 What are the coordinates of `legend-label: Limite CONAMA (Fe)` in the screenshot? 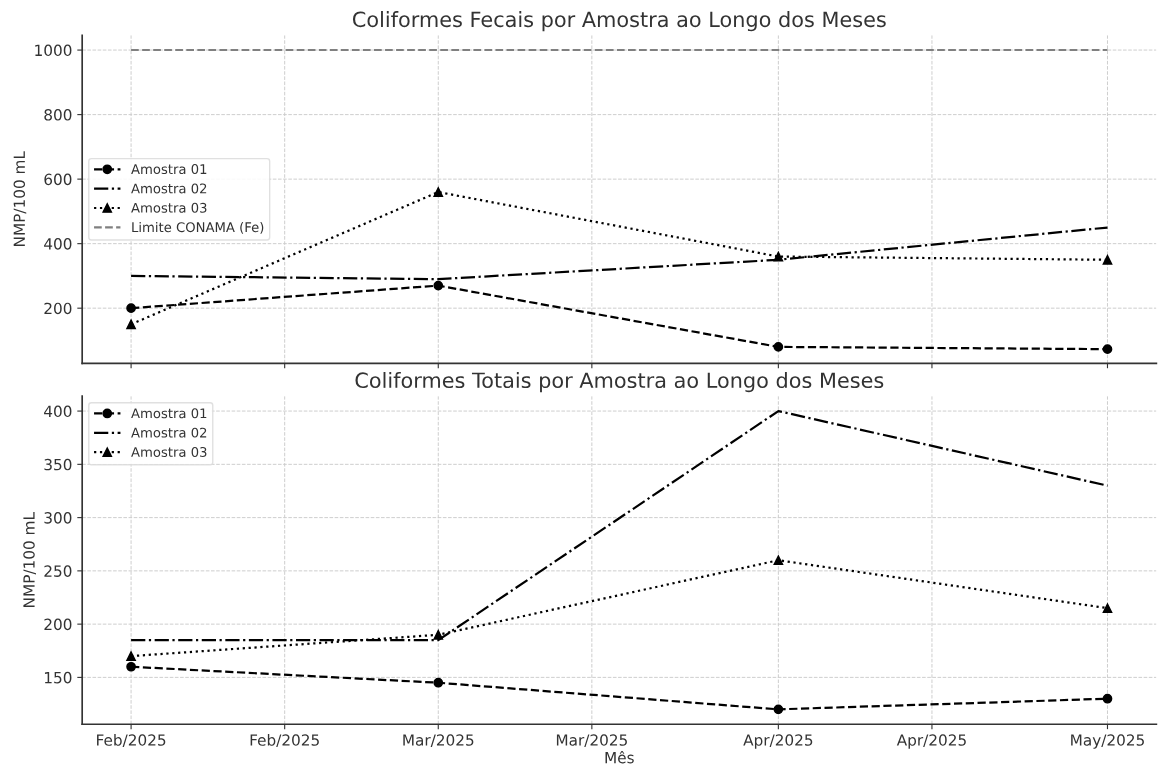 It's located at (198, 227).